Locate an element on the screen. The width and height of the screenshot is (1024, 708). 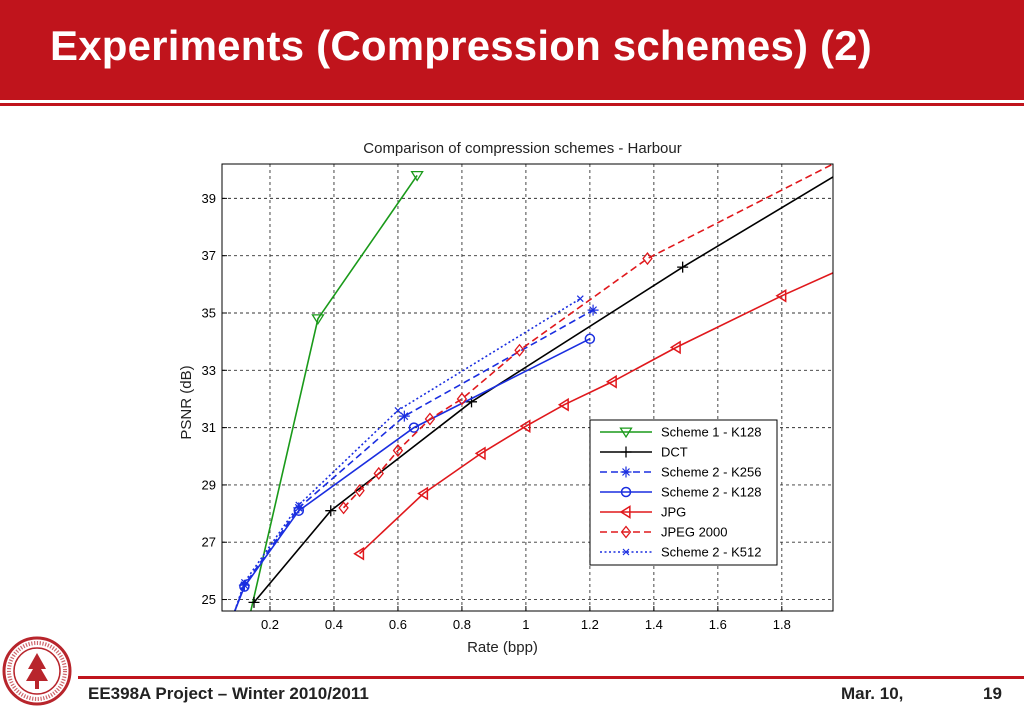
slide-title: Experiments (Compression schemes) (2) is located at coordinates (461, 45).